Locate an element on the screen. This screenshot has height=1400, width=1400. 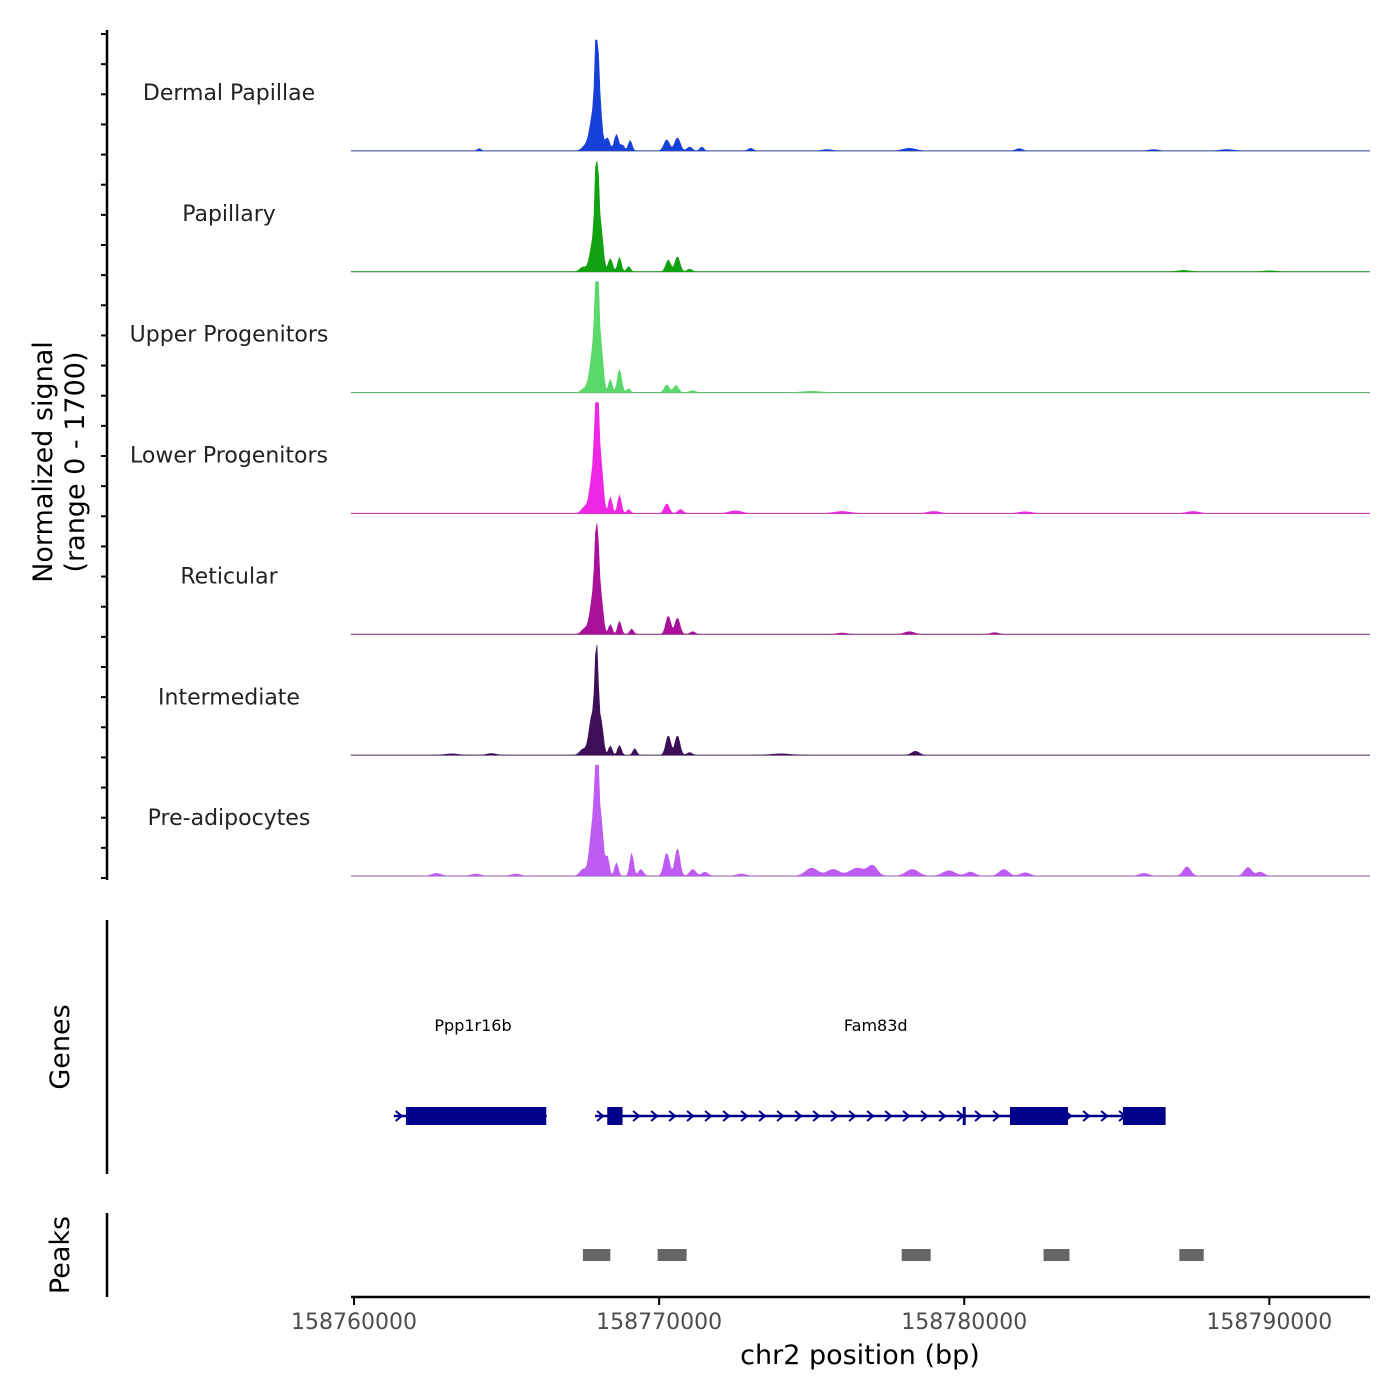
genes-track-label: Genes is located at coordinates (60, 1046).